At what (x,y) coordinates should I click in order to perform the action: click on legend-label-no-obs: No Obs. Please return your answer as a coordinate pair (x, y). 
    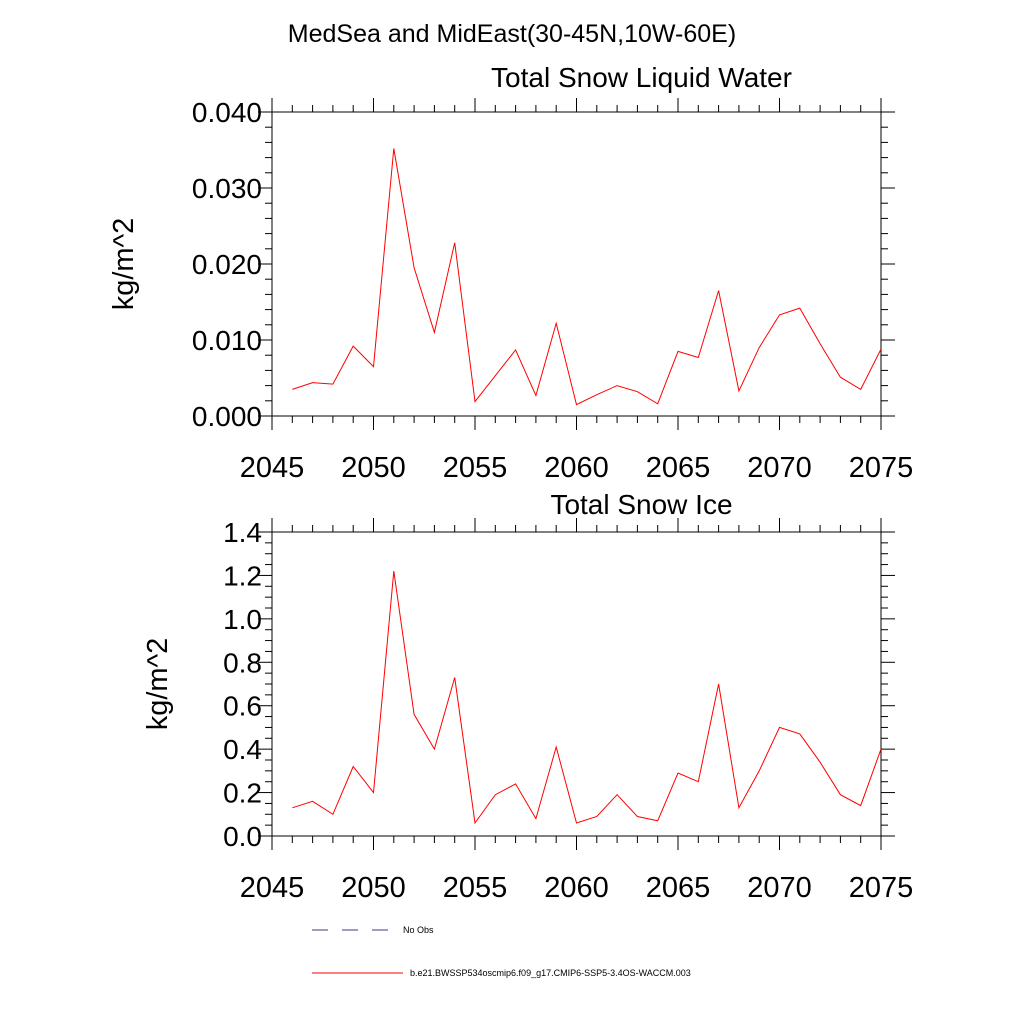
    Looking at the image, I should click on (418, 930).